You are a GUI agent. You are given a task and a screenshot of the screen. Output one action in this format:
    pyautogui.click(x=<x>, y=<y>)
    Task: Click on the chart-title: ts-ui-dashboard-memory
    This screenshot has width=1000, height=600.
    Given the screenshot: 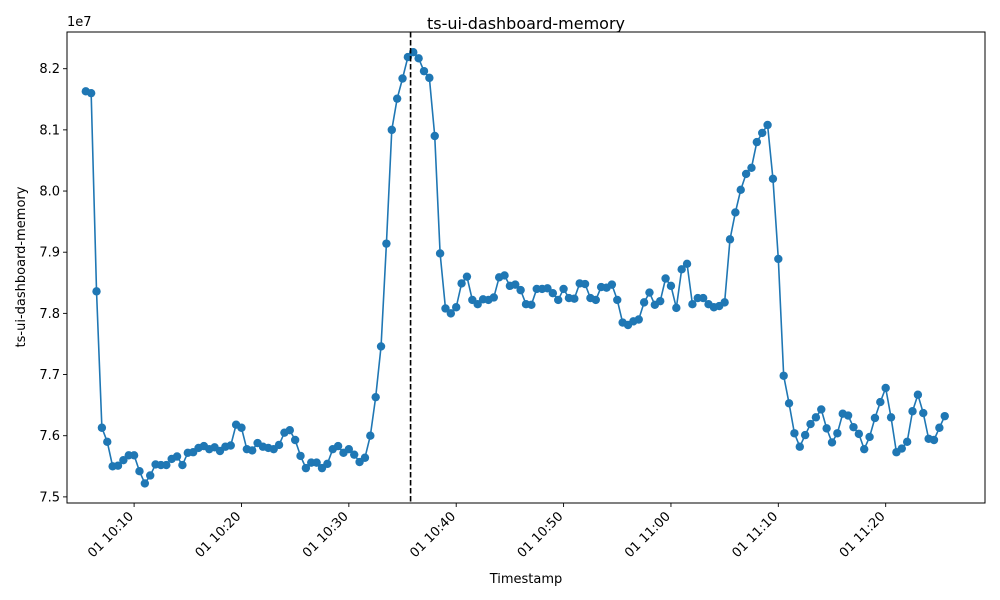 What is the action you would take?
    pyautogui.click(x=526, y=23)
    